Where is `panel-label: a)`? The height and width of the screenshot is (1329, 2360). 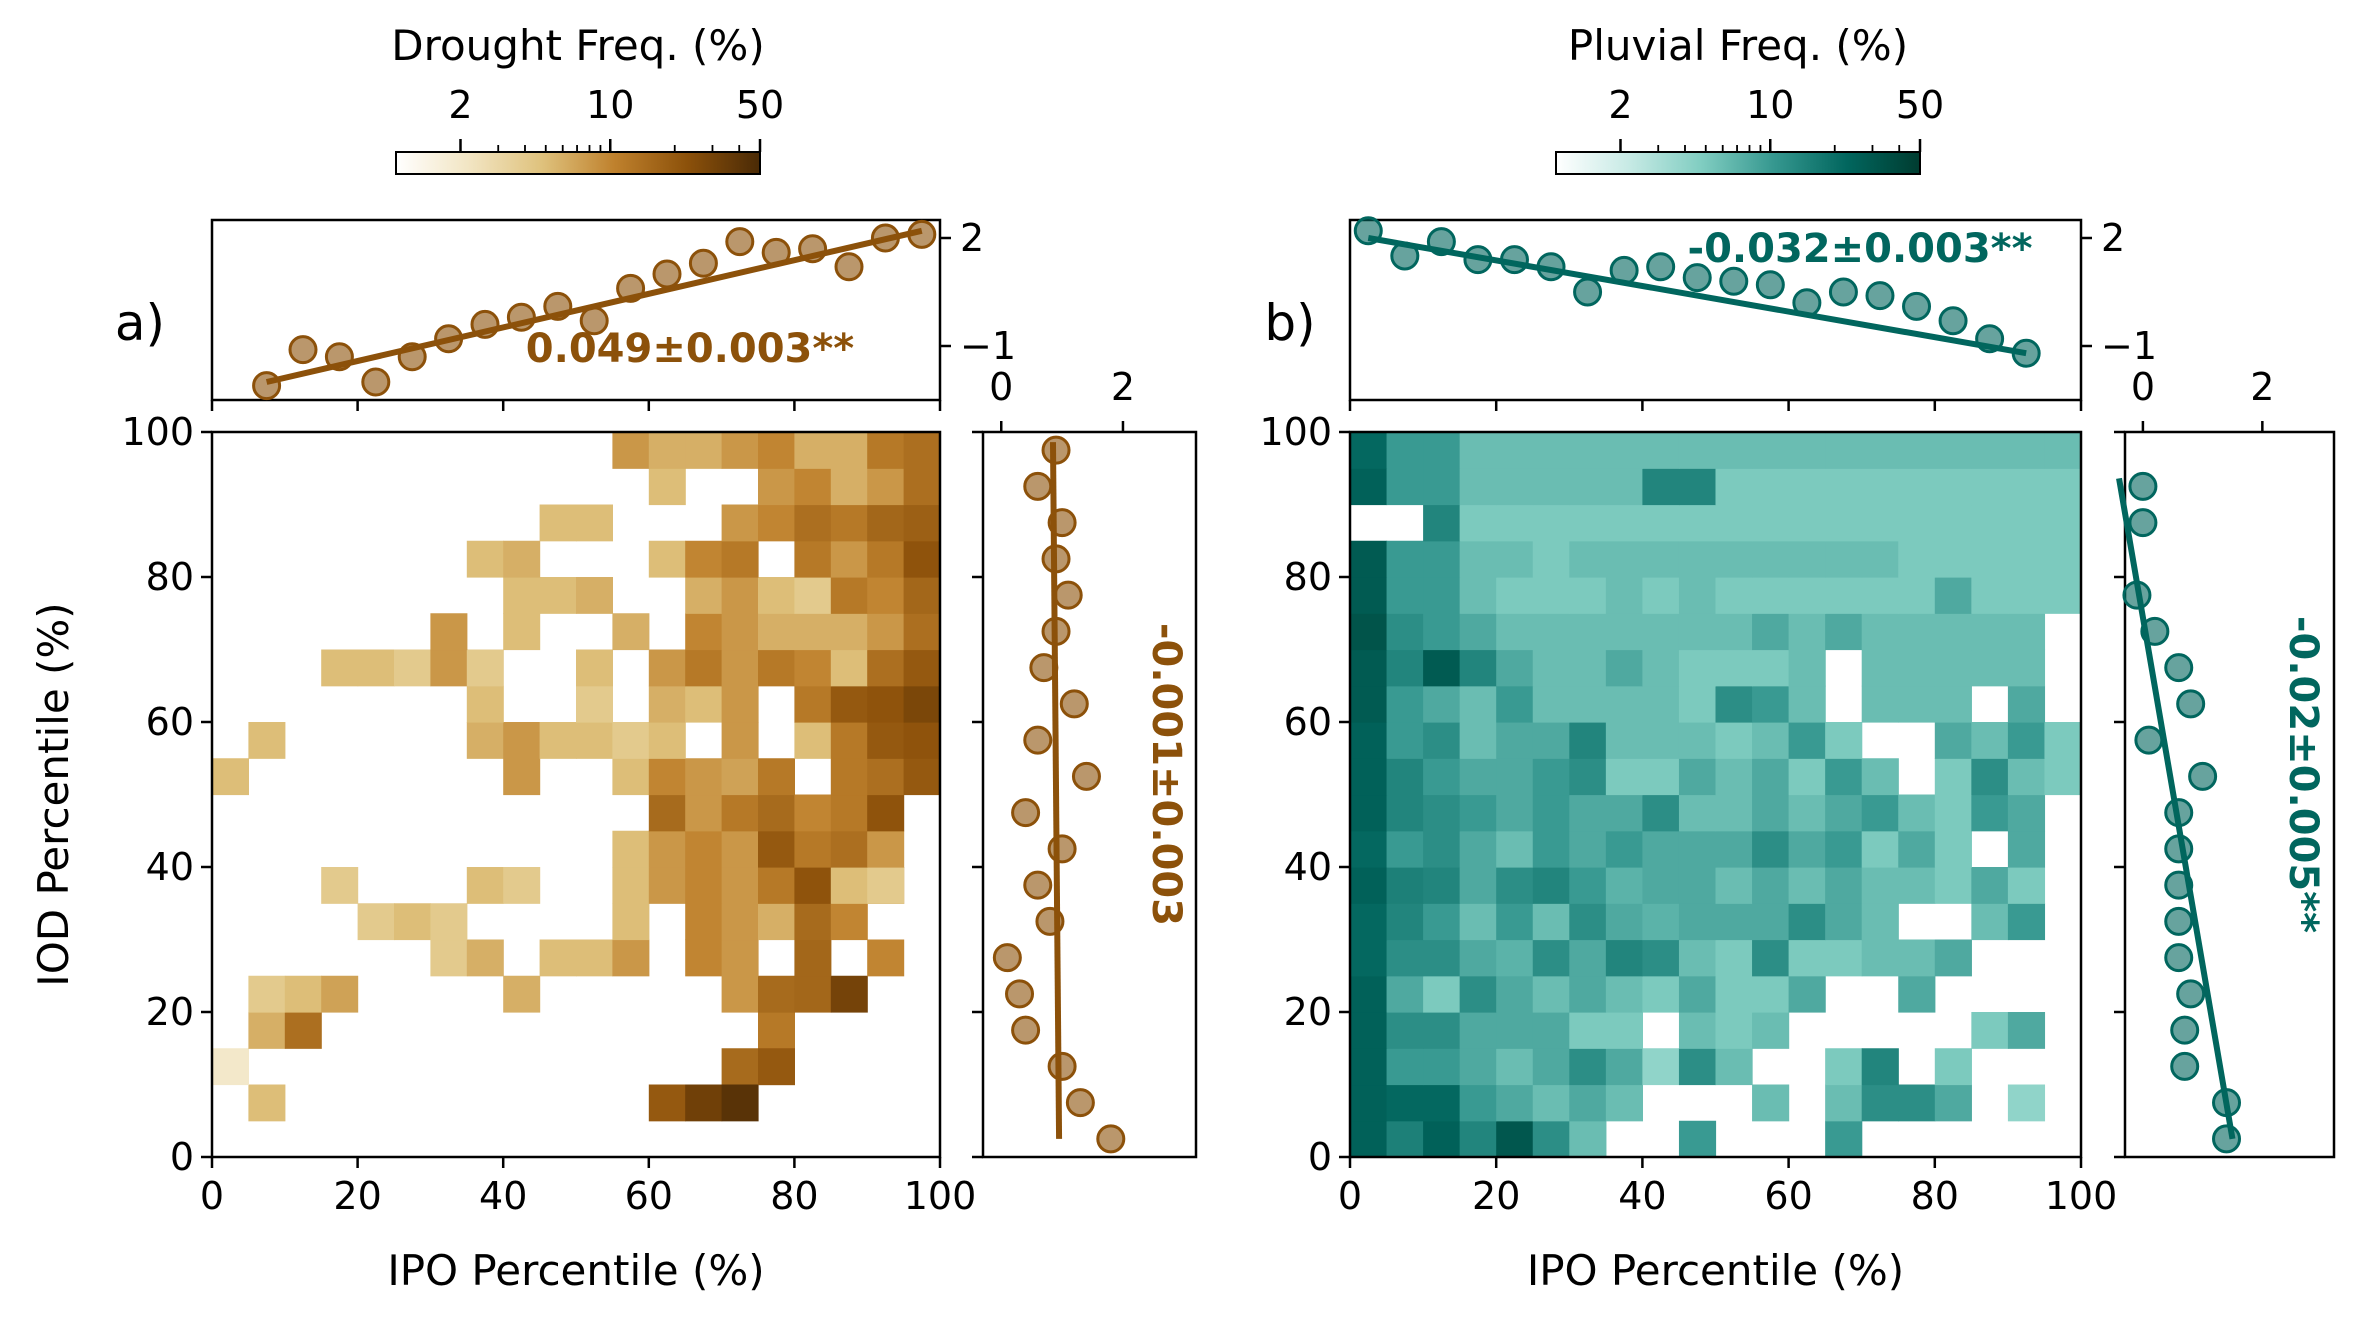
panel-label: a) is located at coordinates (140, 323).